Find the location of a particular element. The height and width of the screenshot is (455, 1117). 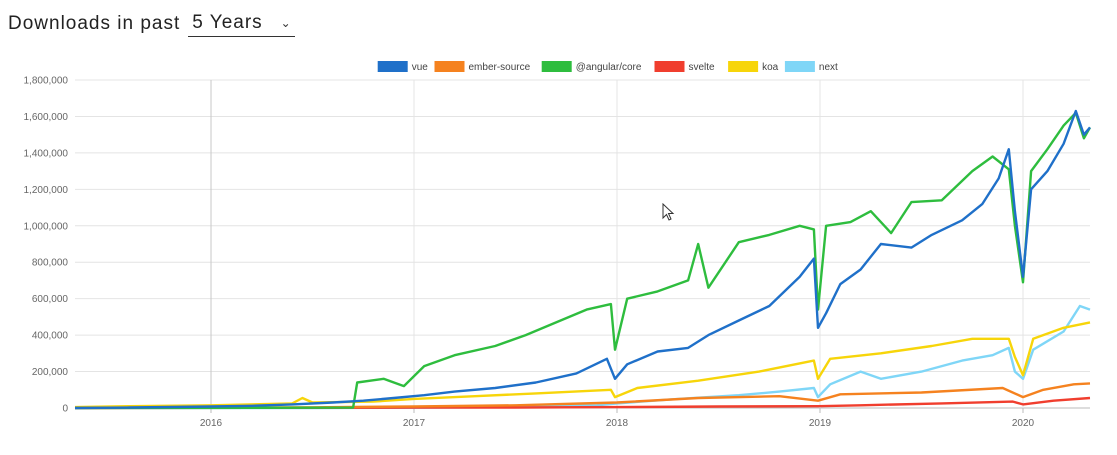

mouse-cursor-icon is located at coordinates (668, 212).